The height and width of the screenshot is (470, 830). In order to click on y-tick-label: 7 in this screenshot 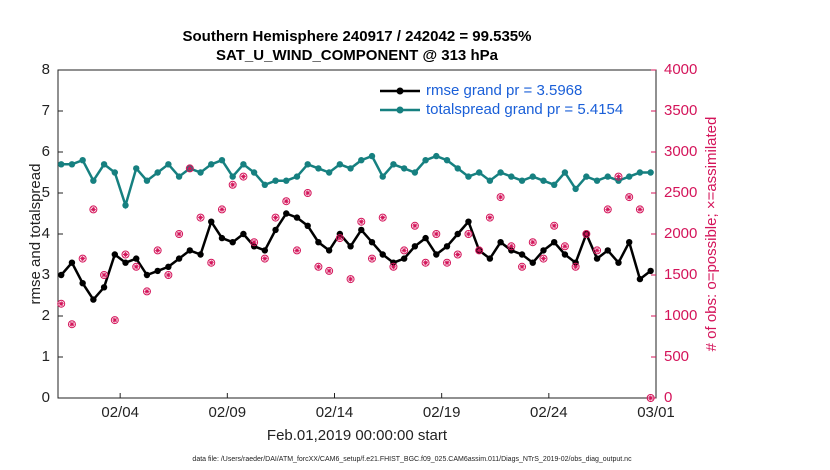, I will do `click(46, 110)`.